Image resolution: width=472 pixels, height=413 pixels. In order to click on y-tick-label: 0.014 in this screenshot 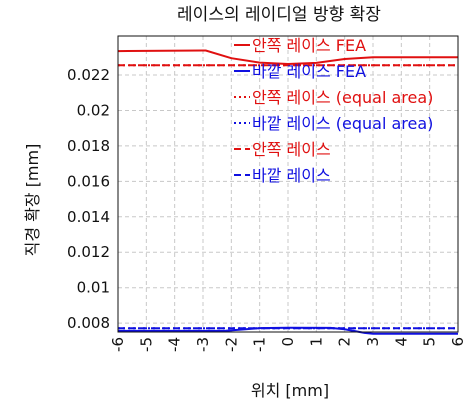, I will do `click(88, 217)`.